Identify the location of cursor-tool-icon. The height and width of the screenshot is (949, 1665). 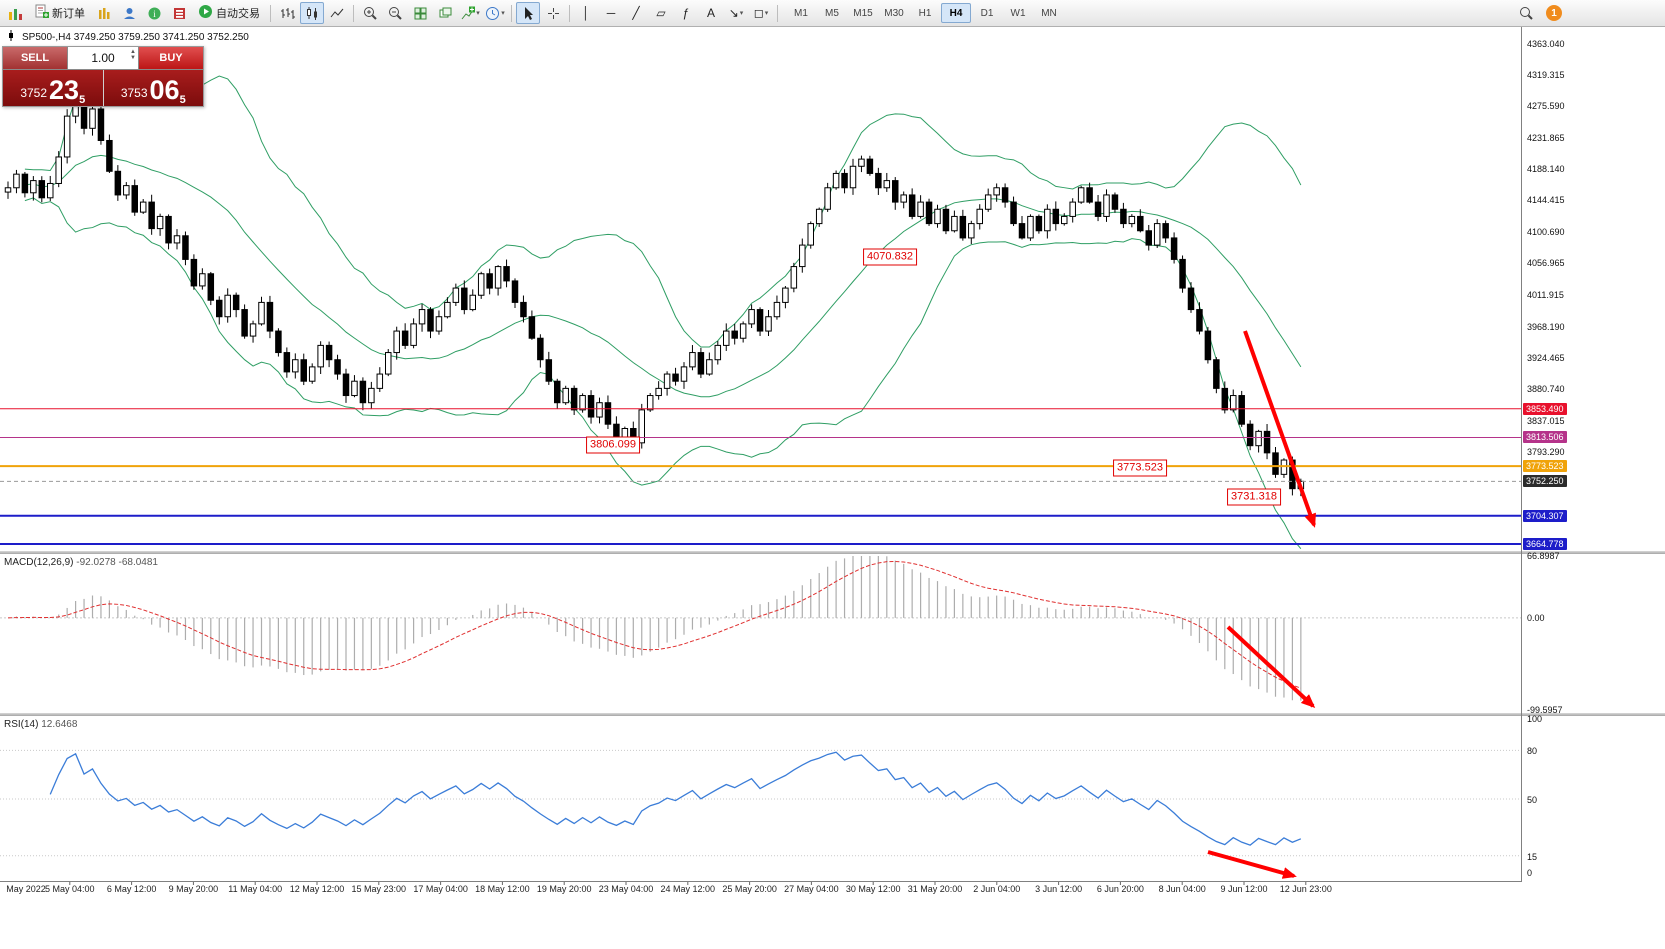
(528, 13).